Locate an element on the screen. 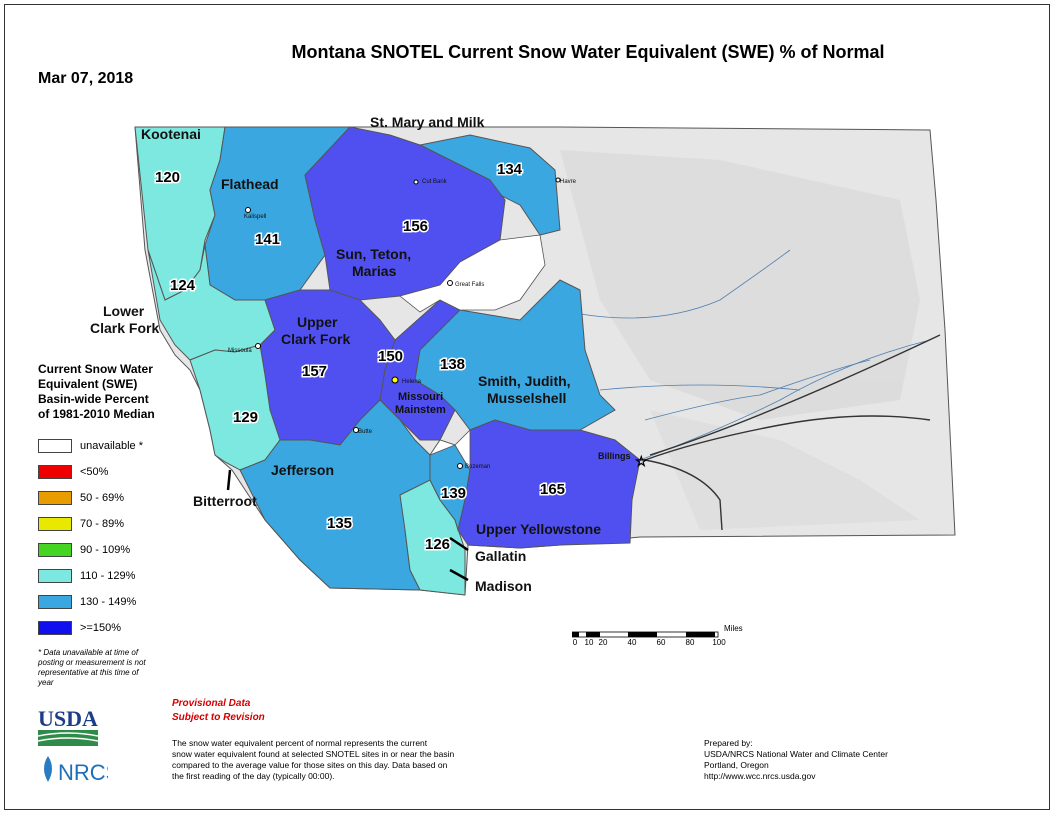 The height and width of the screenshot is (816, 1056). usda-logo: USDA is located at coordinates (68, 729).